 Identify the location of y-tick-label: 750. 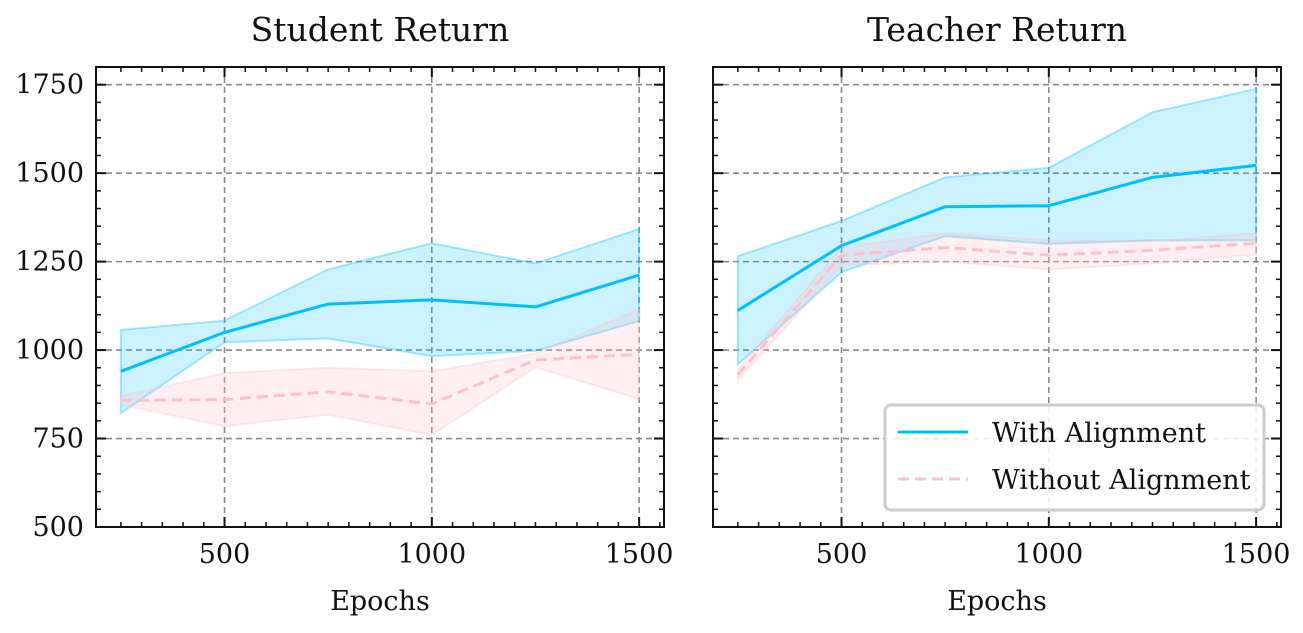
(58, 439).